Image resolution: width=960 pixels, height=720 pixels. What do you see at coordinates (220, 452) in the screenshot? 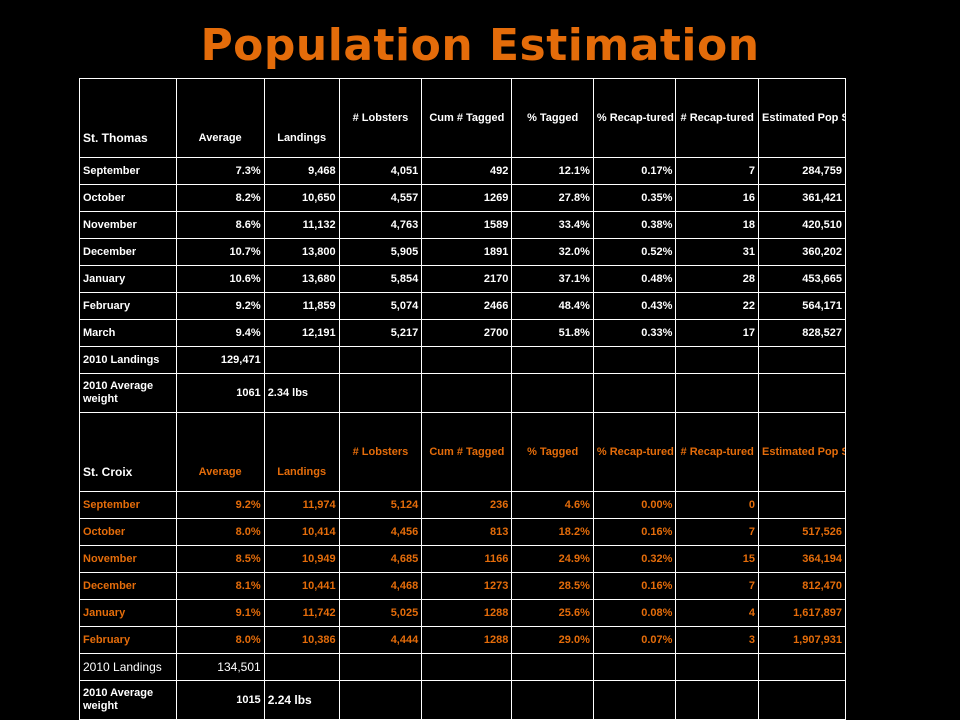
I see `header-average: Average` at bounding box center [220, 452].